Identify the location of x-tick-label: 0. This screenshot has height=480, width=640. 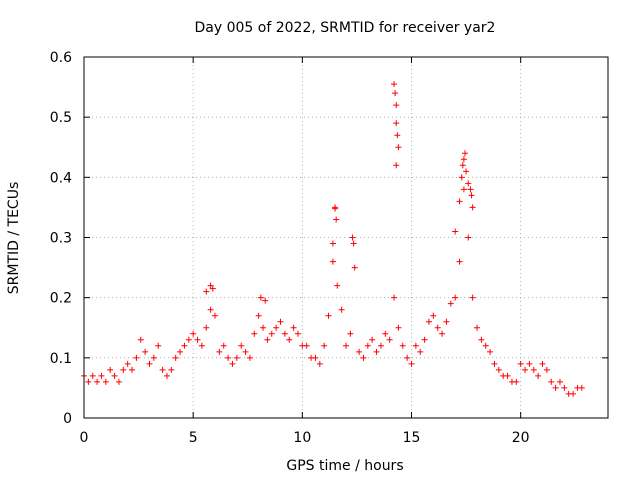
(84, 438).